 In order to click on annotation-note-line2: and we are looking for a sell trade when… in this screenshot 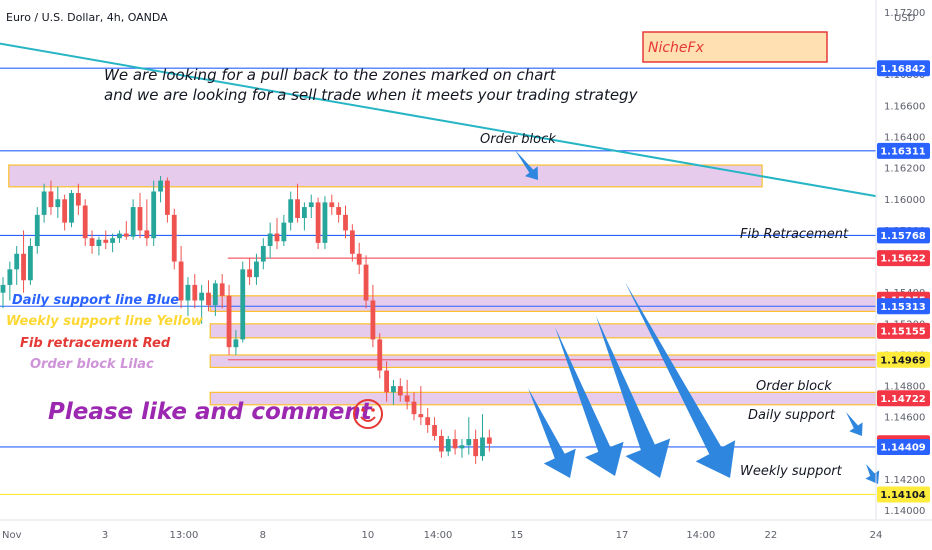, I will do `click(371, 95)`.